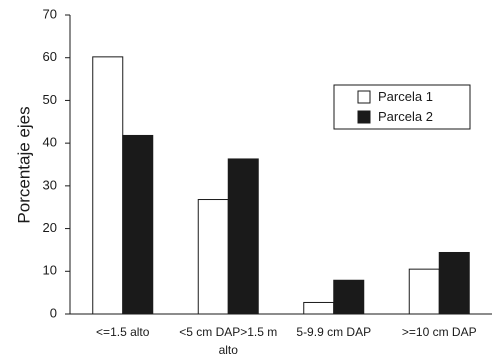  Describe the element at coordinates (56, 163) in the screenshot. I see `y-ticks: 0 10 20 30 40 50 60 70` at that location.